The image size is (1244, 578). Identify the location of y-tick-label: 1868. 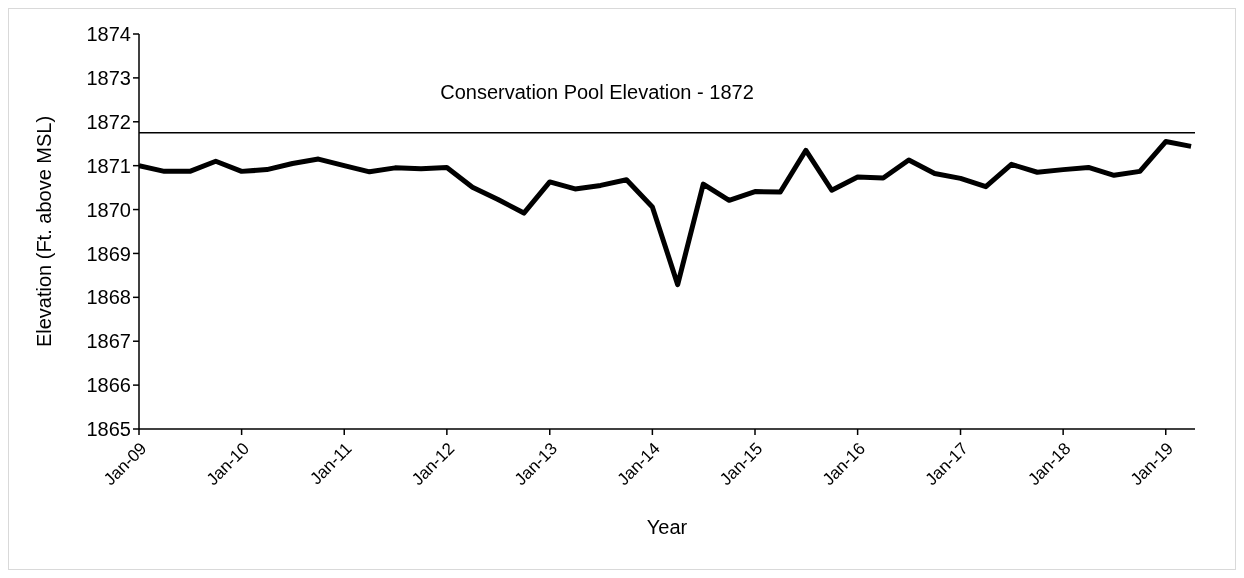
(108, 297).